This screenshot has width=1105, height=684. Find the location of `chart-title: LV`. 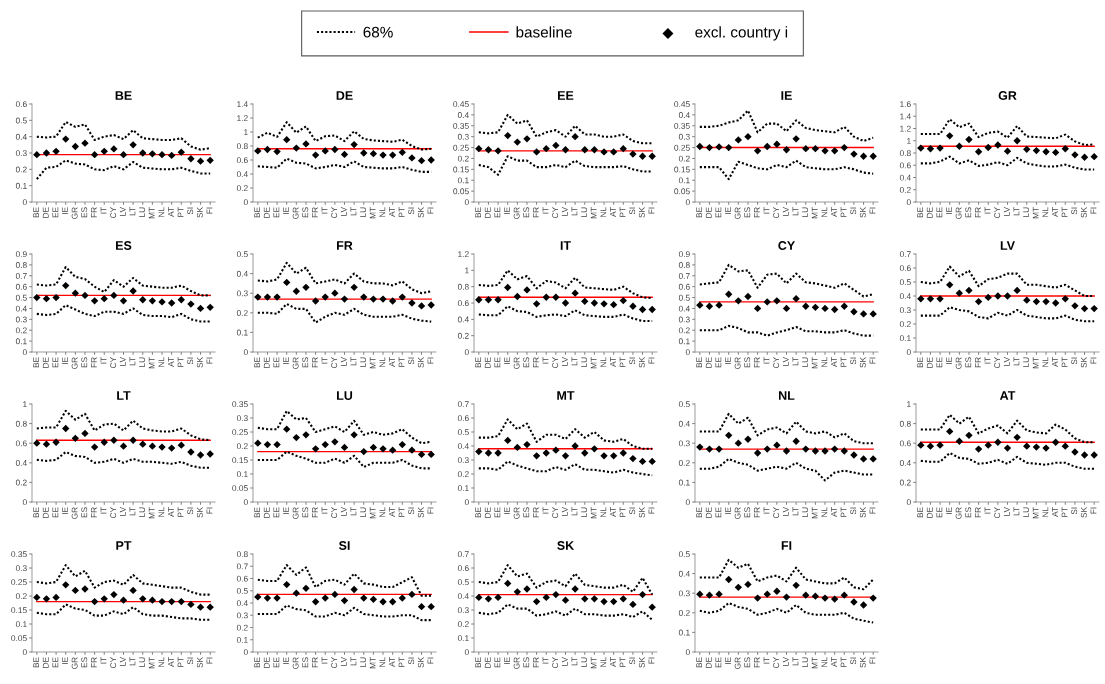

chart-title: LV is located at coordinates (1007, 245).